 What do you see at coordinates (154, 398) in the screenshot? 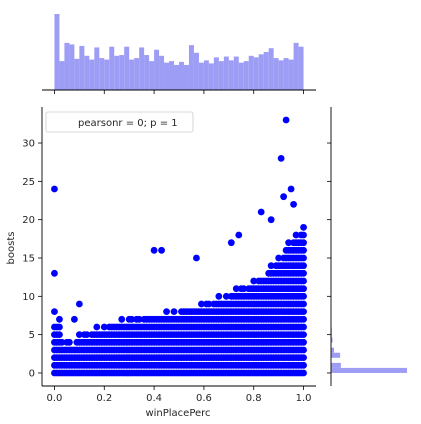
I see `x-tick-label: 0.4` at bounding box center [154, 398].